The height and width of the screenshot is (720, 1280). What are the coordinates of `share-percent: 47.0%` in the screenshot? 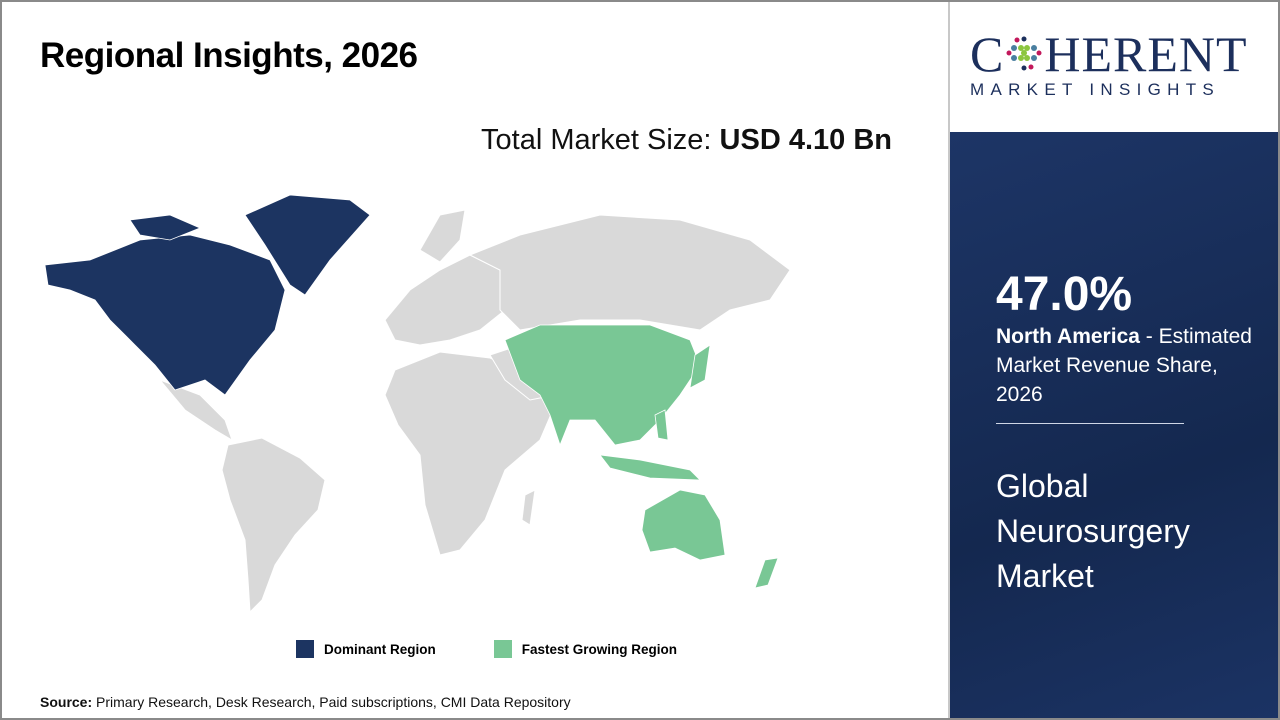 It's located at (1064, 294).